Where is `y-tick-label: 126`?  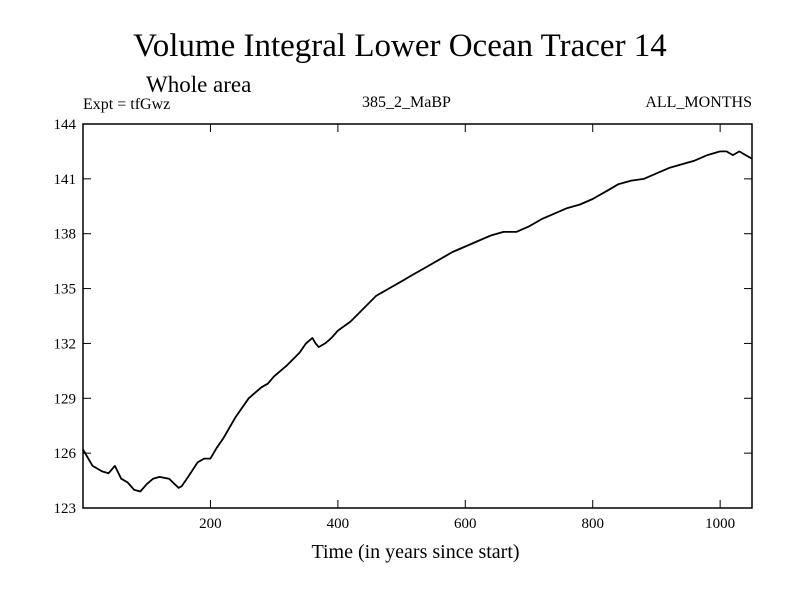
y-tick-label: 126 is located at coordinates (65, 454).